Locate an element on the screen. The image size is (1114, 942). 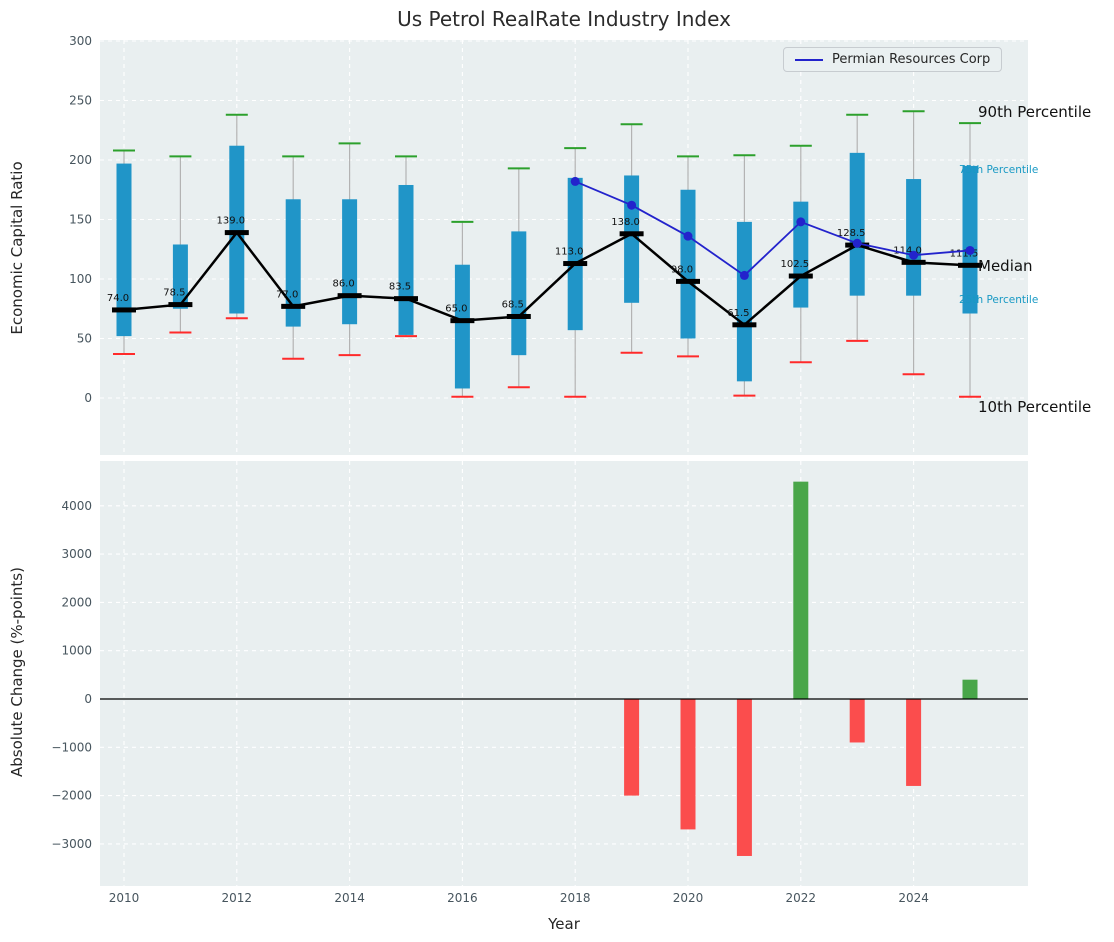
bottom-ytick--2000: −2000 is located at coordinates (71, 796).